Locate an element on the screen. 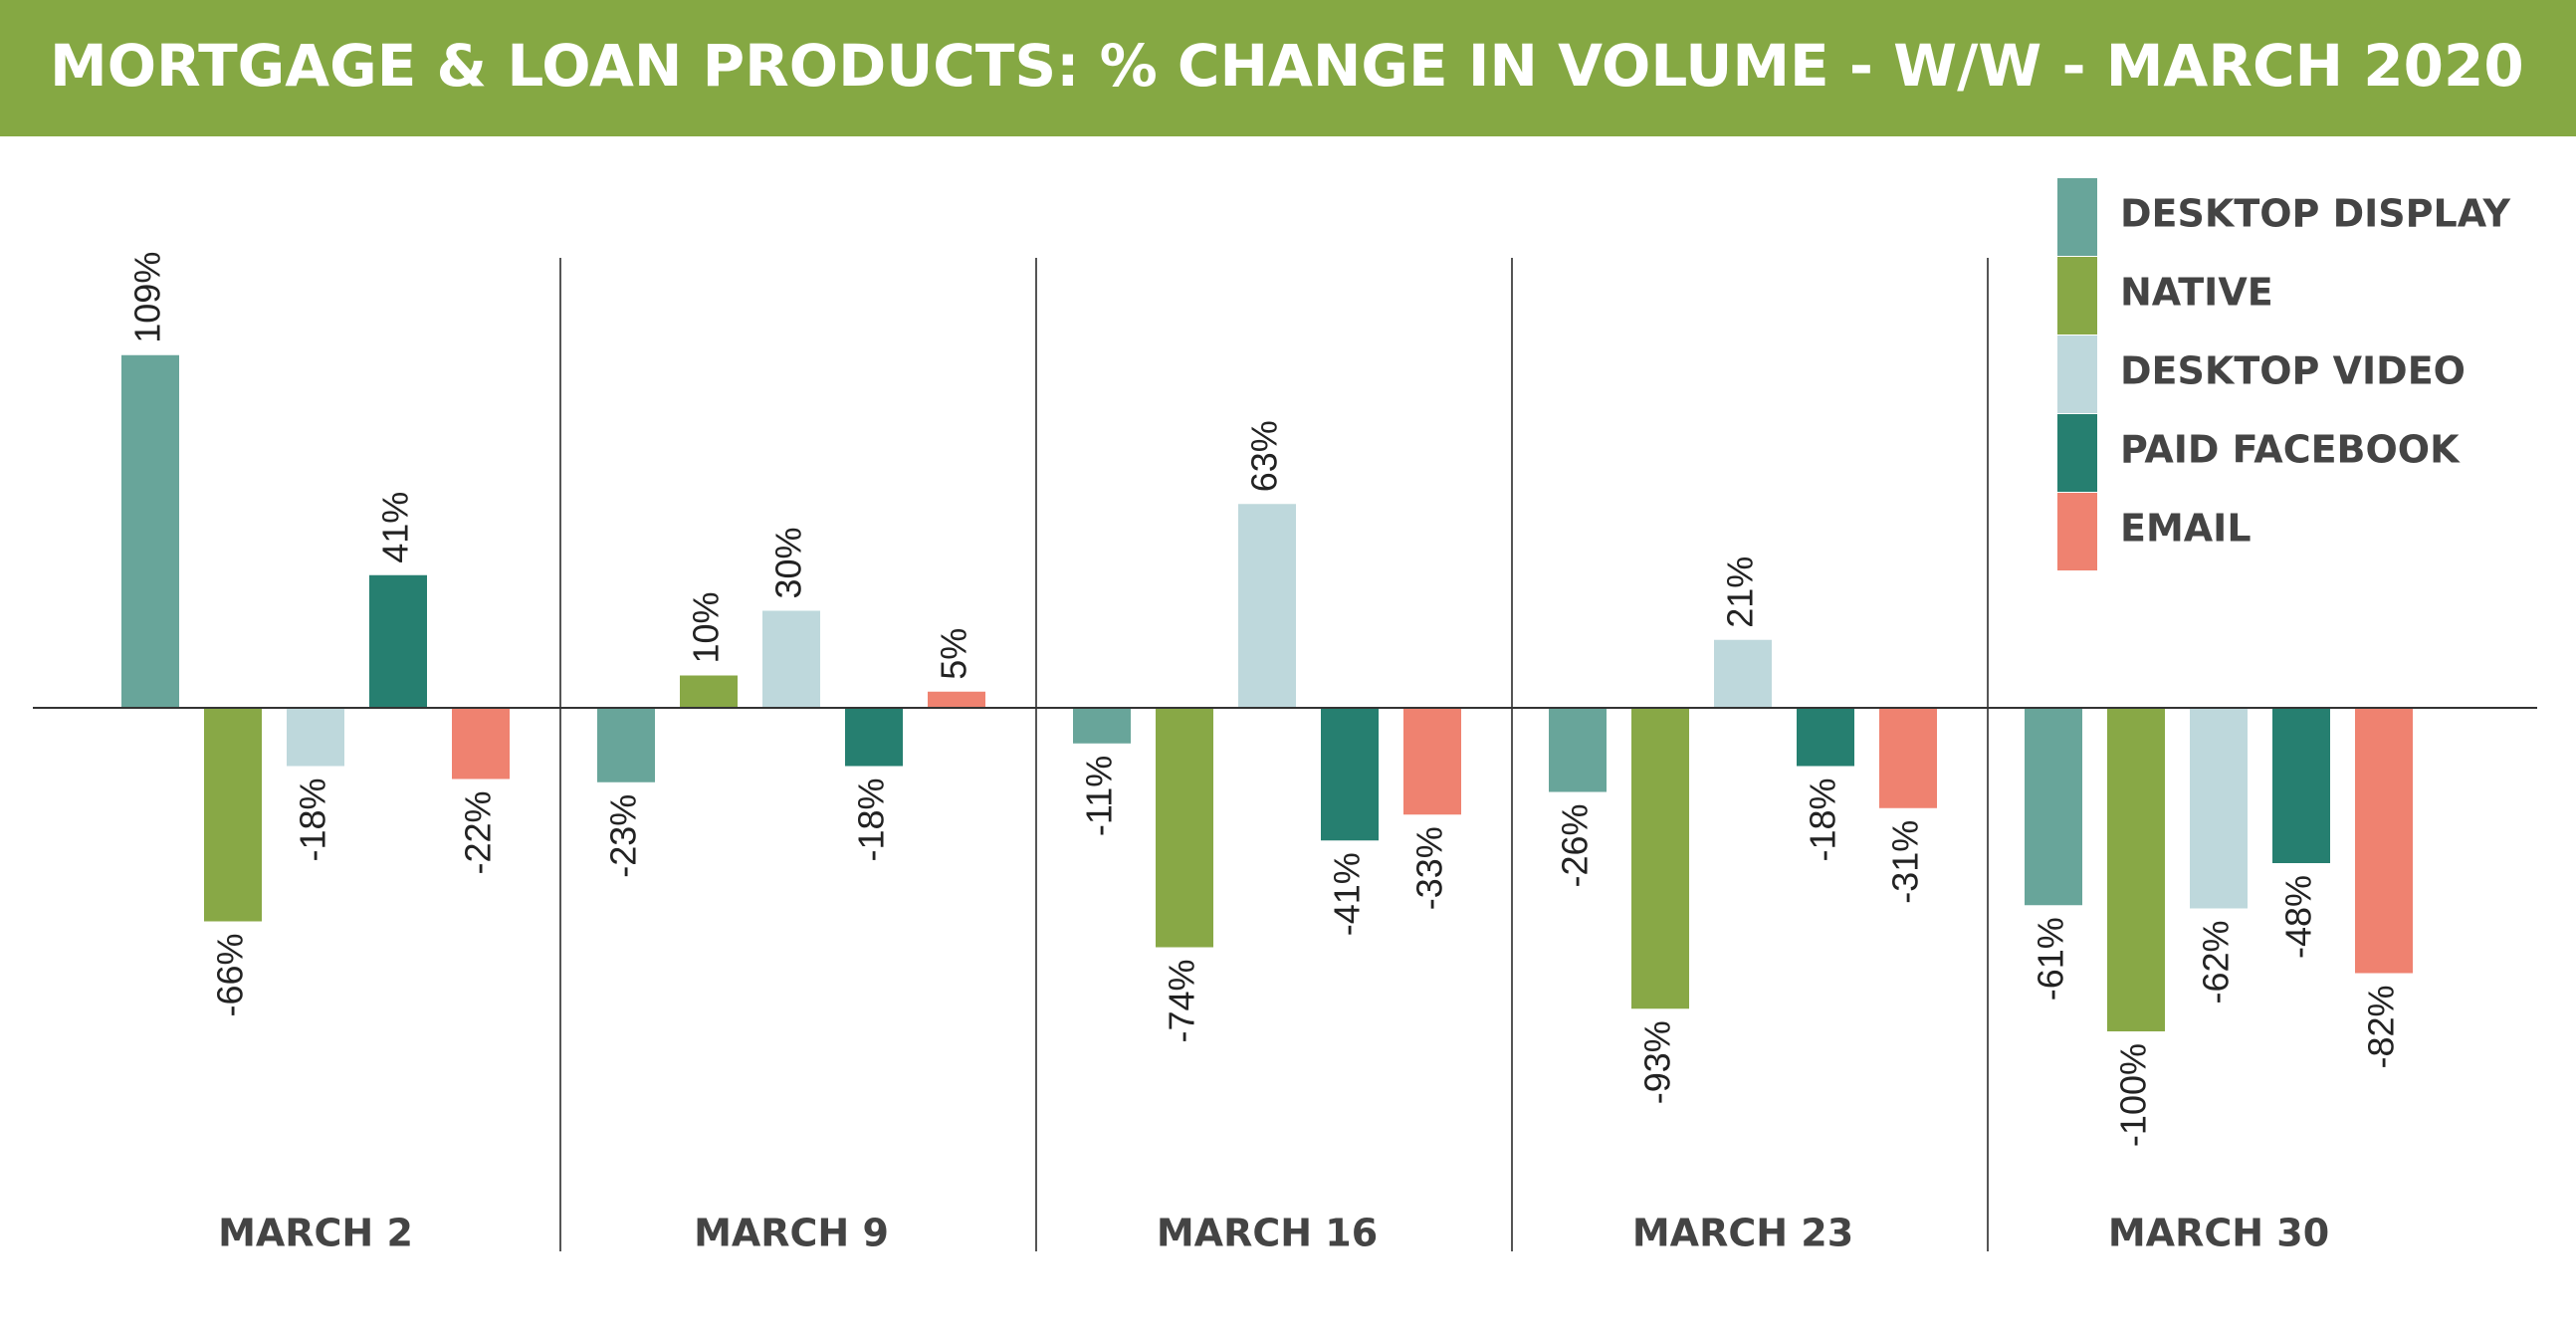  value-label: 5% is located at coordinates (954, 654).